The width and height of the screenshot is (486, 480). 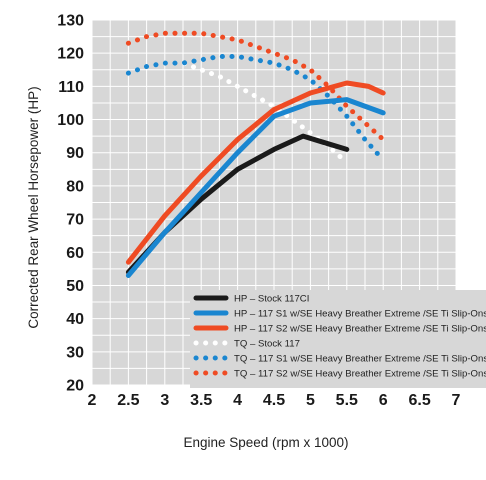 What do you see at coordinates (456, 400) in the screenshot?
I see `x-tick-label: 7` at bounding box center [456, 400].